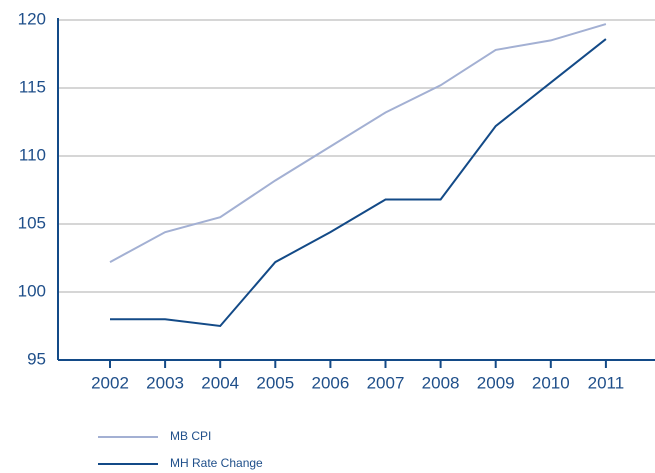  What do you see at coordinates (32, 18) in the screenshot?
I see `y-tick-label: 120` at bounding box center [32, 18].